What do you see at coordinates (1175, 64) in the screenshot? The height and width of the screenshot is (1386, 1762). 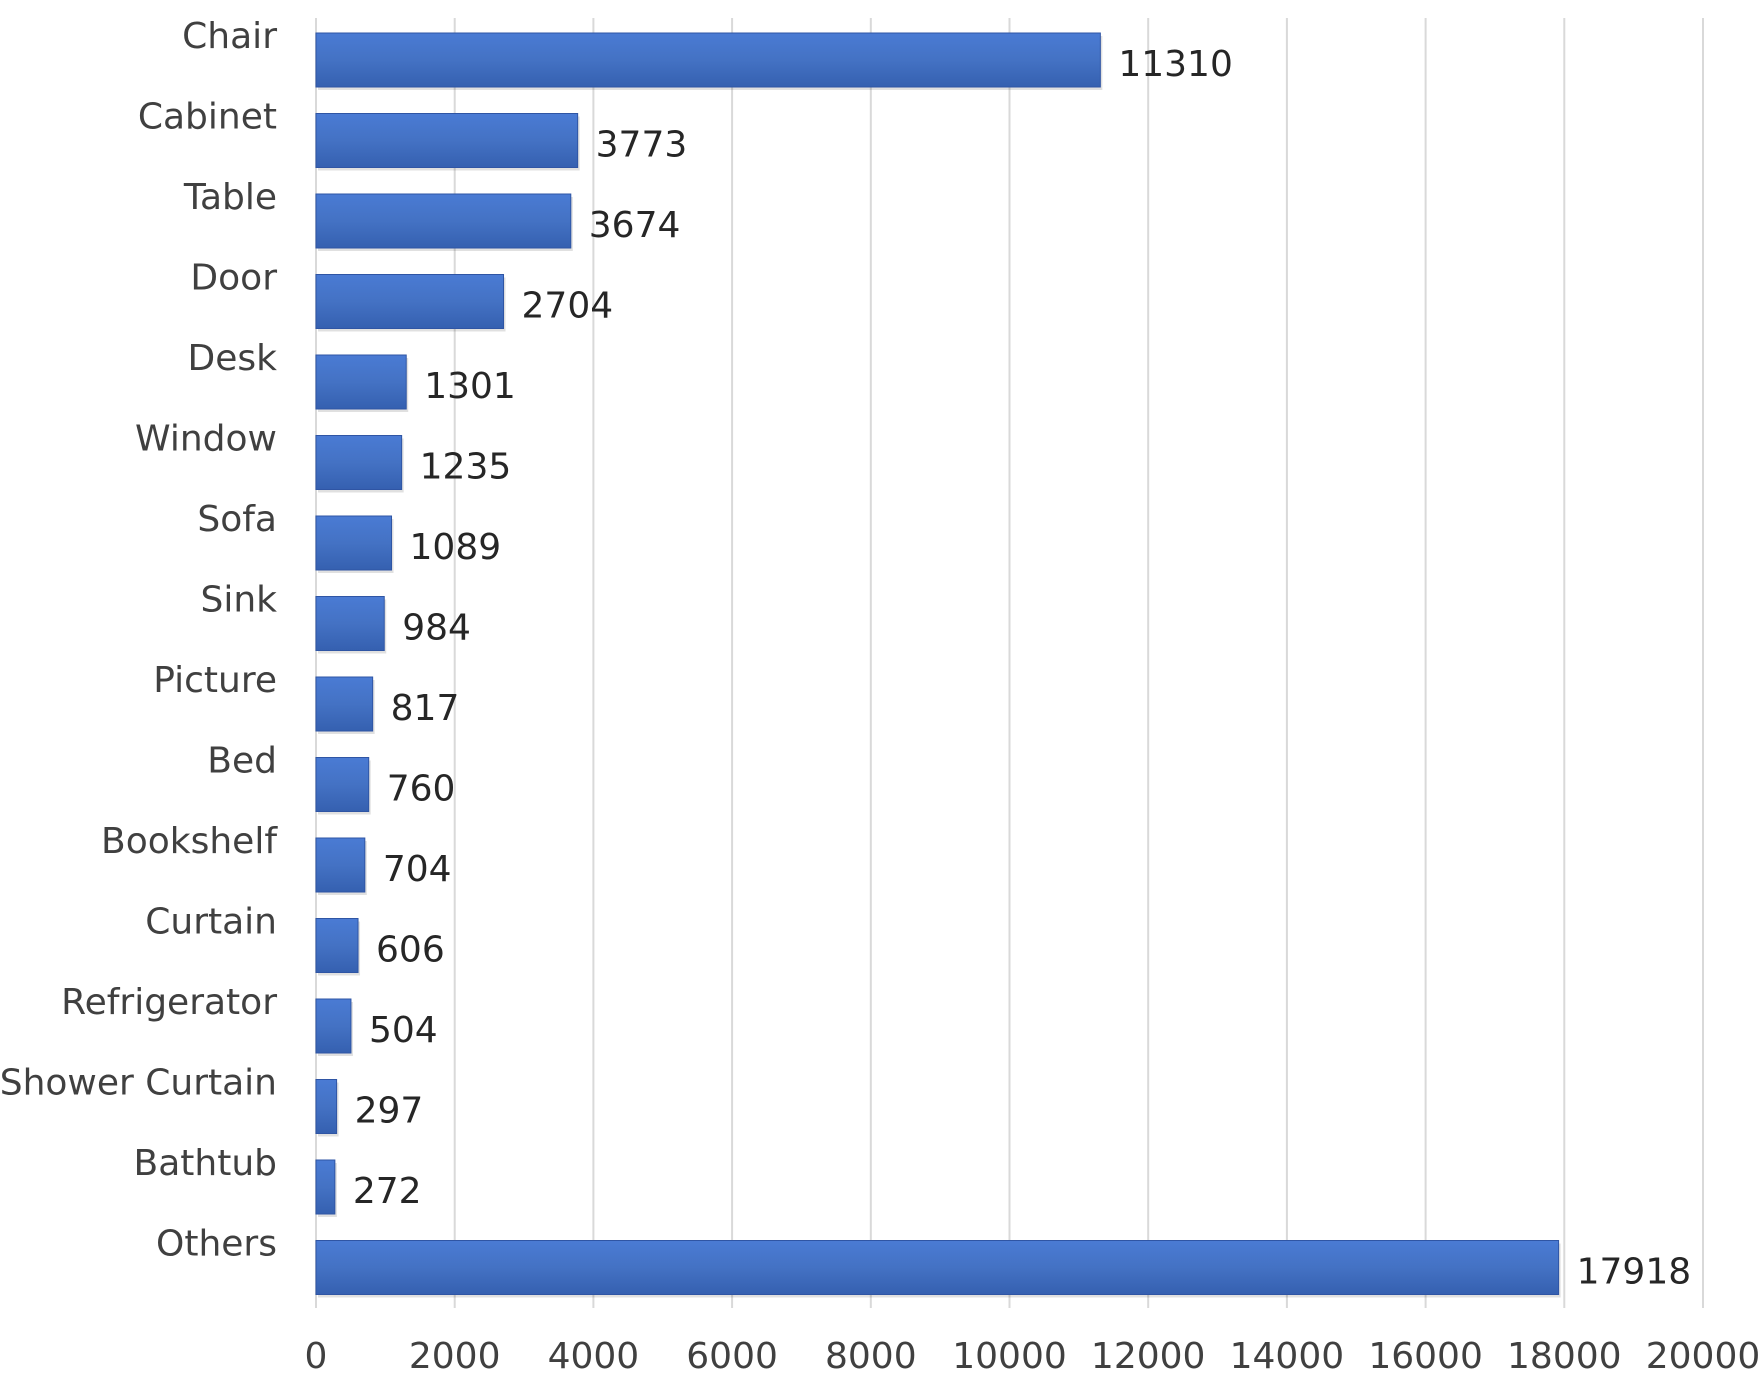 I see `data-label: 11310` at bounding box center [1175, 64].